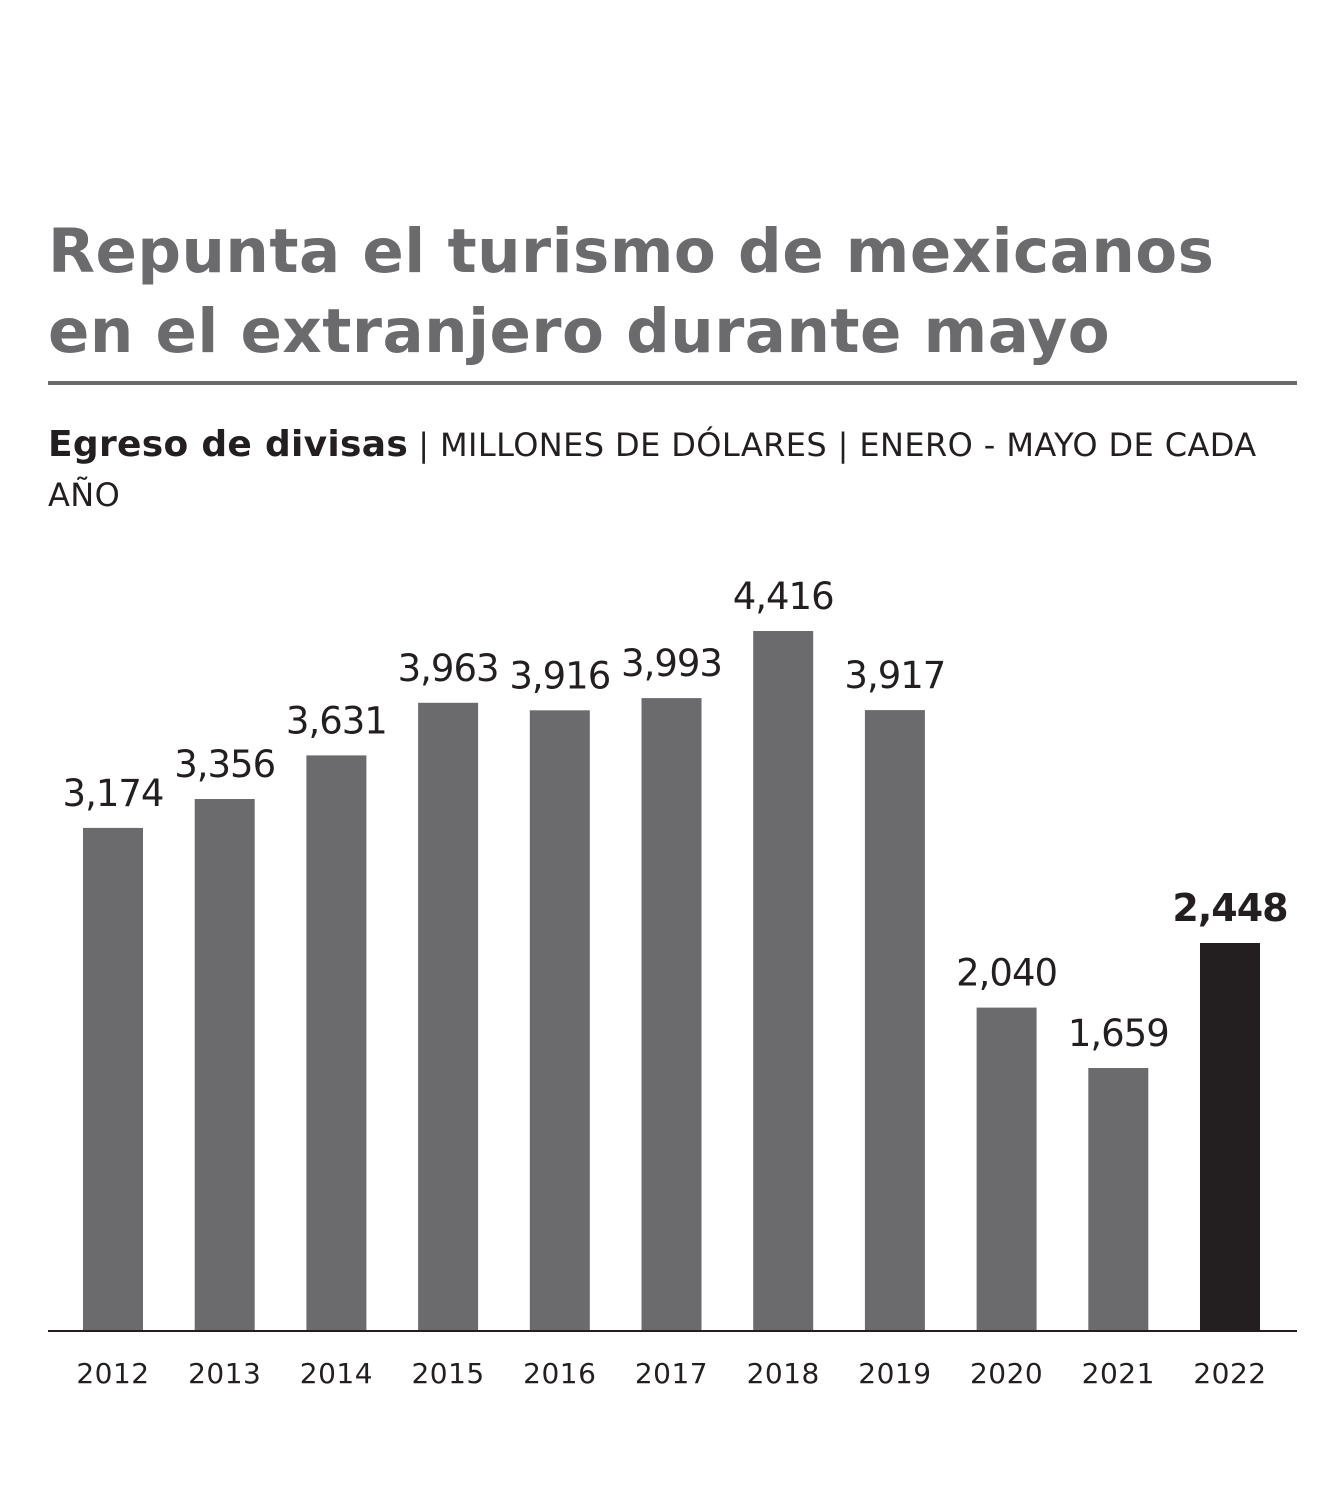 The height and width of the screenshot is (1507, 1344). I want to click on bar-2015, so click(448, 1016).